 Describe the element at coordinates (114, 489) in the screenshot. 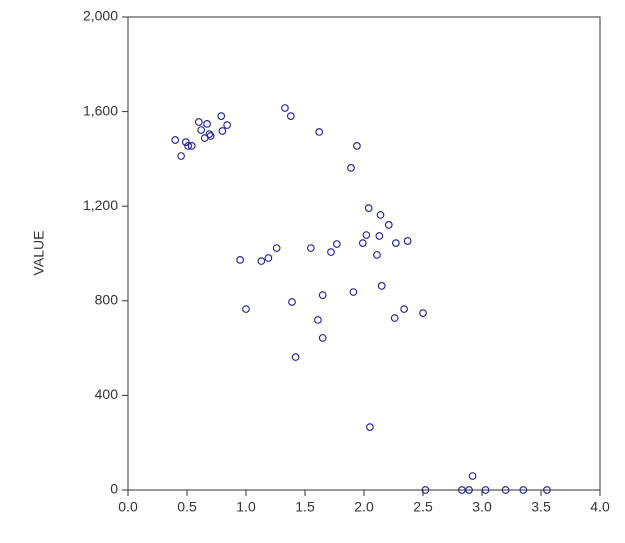

I see `y-tick-label: 0` at that location.